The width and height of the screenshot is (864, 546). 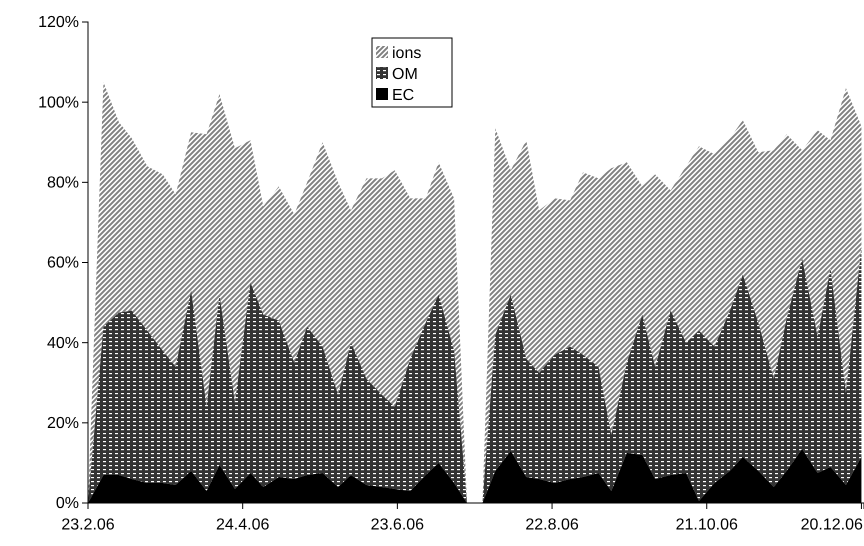 I want to click on legend-label: EC, so click(x=403, y=95).